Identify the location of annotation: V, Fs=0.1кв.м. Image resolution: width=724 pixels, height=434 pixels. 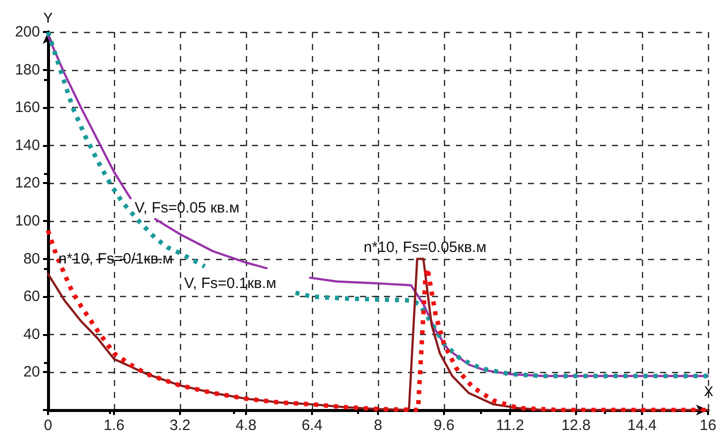
(230, 283).